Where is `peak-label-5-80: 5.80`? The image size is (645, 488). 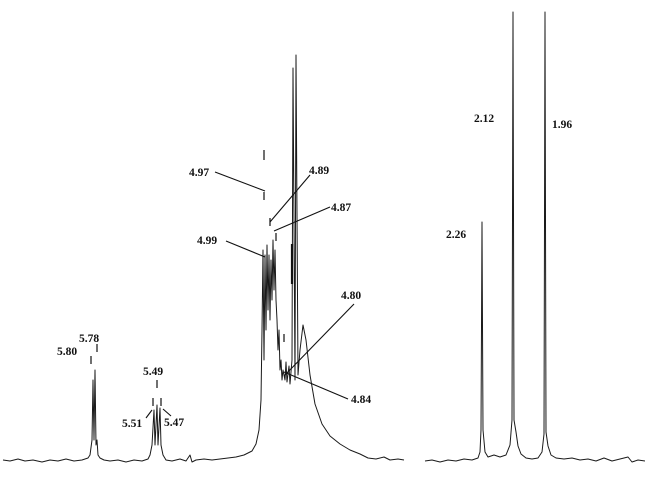
peak-label-5-80: 5.80 is located at coordinates (67, 352).